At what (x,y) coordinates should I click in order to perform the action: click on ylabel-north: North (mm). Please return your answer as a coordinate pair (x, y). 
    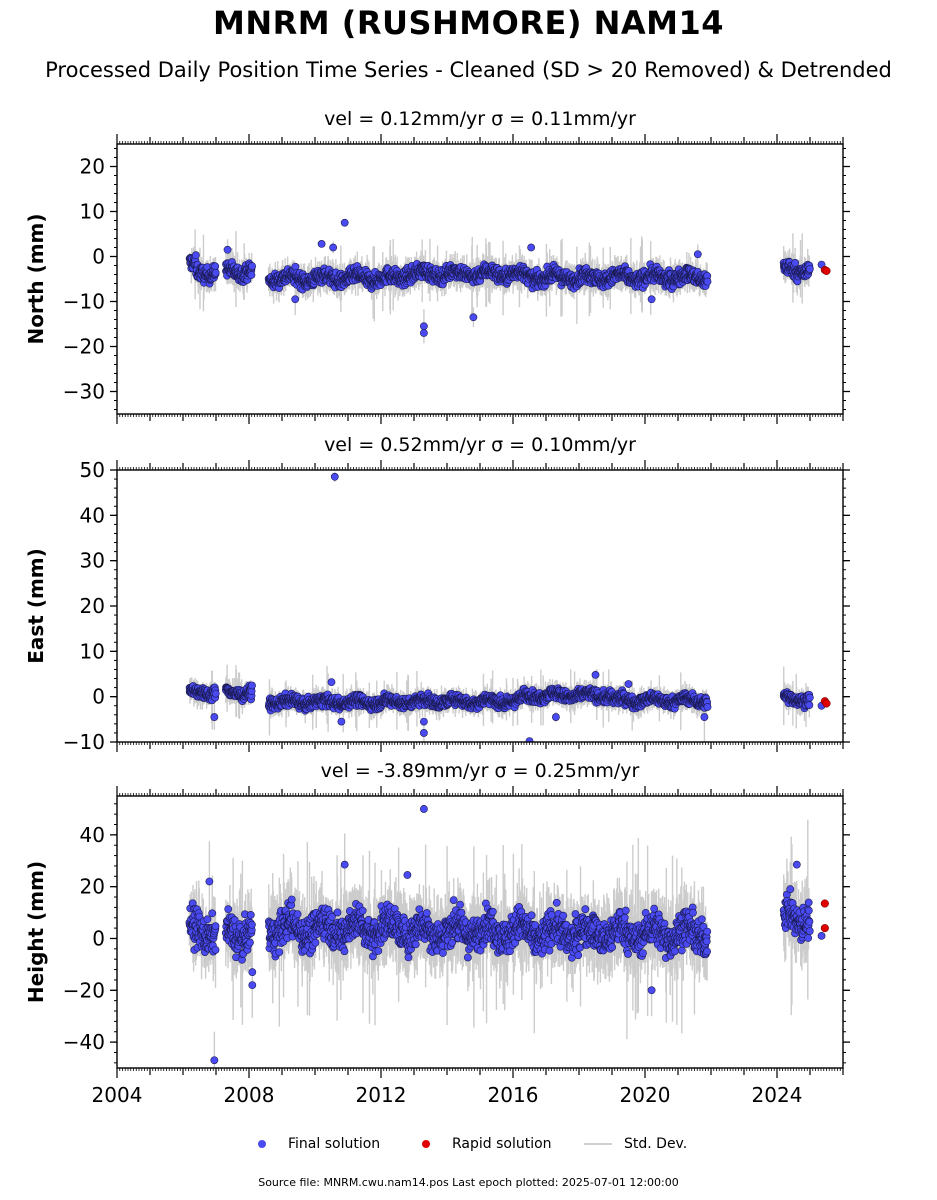
    Looking at the image, I should click on (36, 278).